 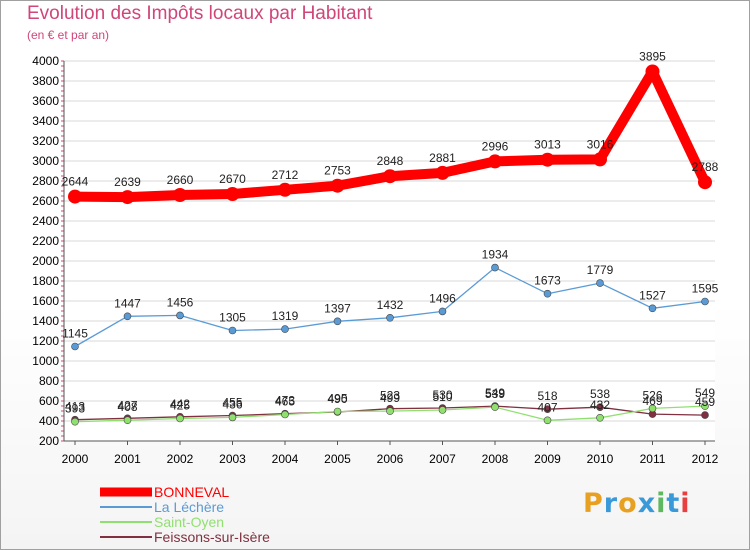 What do you see at coordinates (127, 182) in the screenshot?
I see `data-label: 2639` at bounding box center [127, 182].